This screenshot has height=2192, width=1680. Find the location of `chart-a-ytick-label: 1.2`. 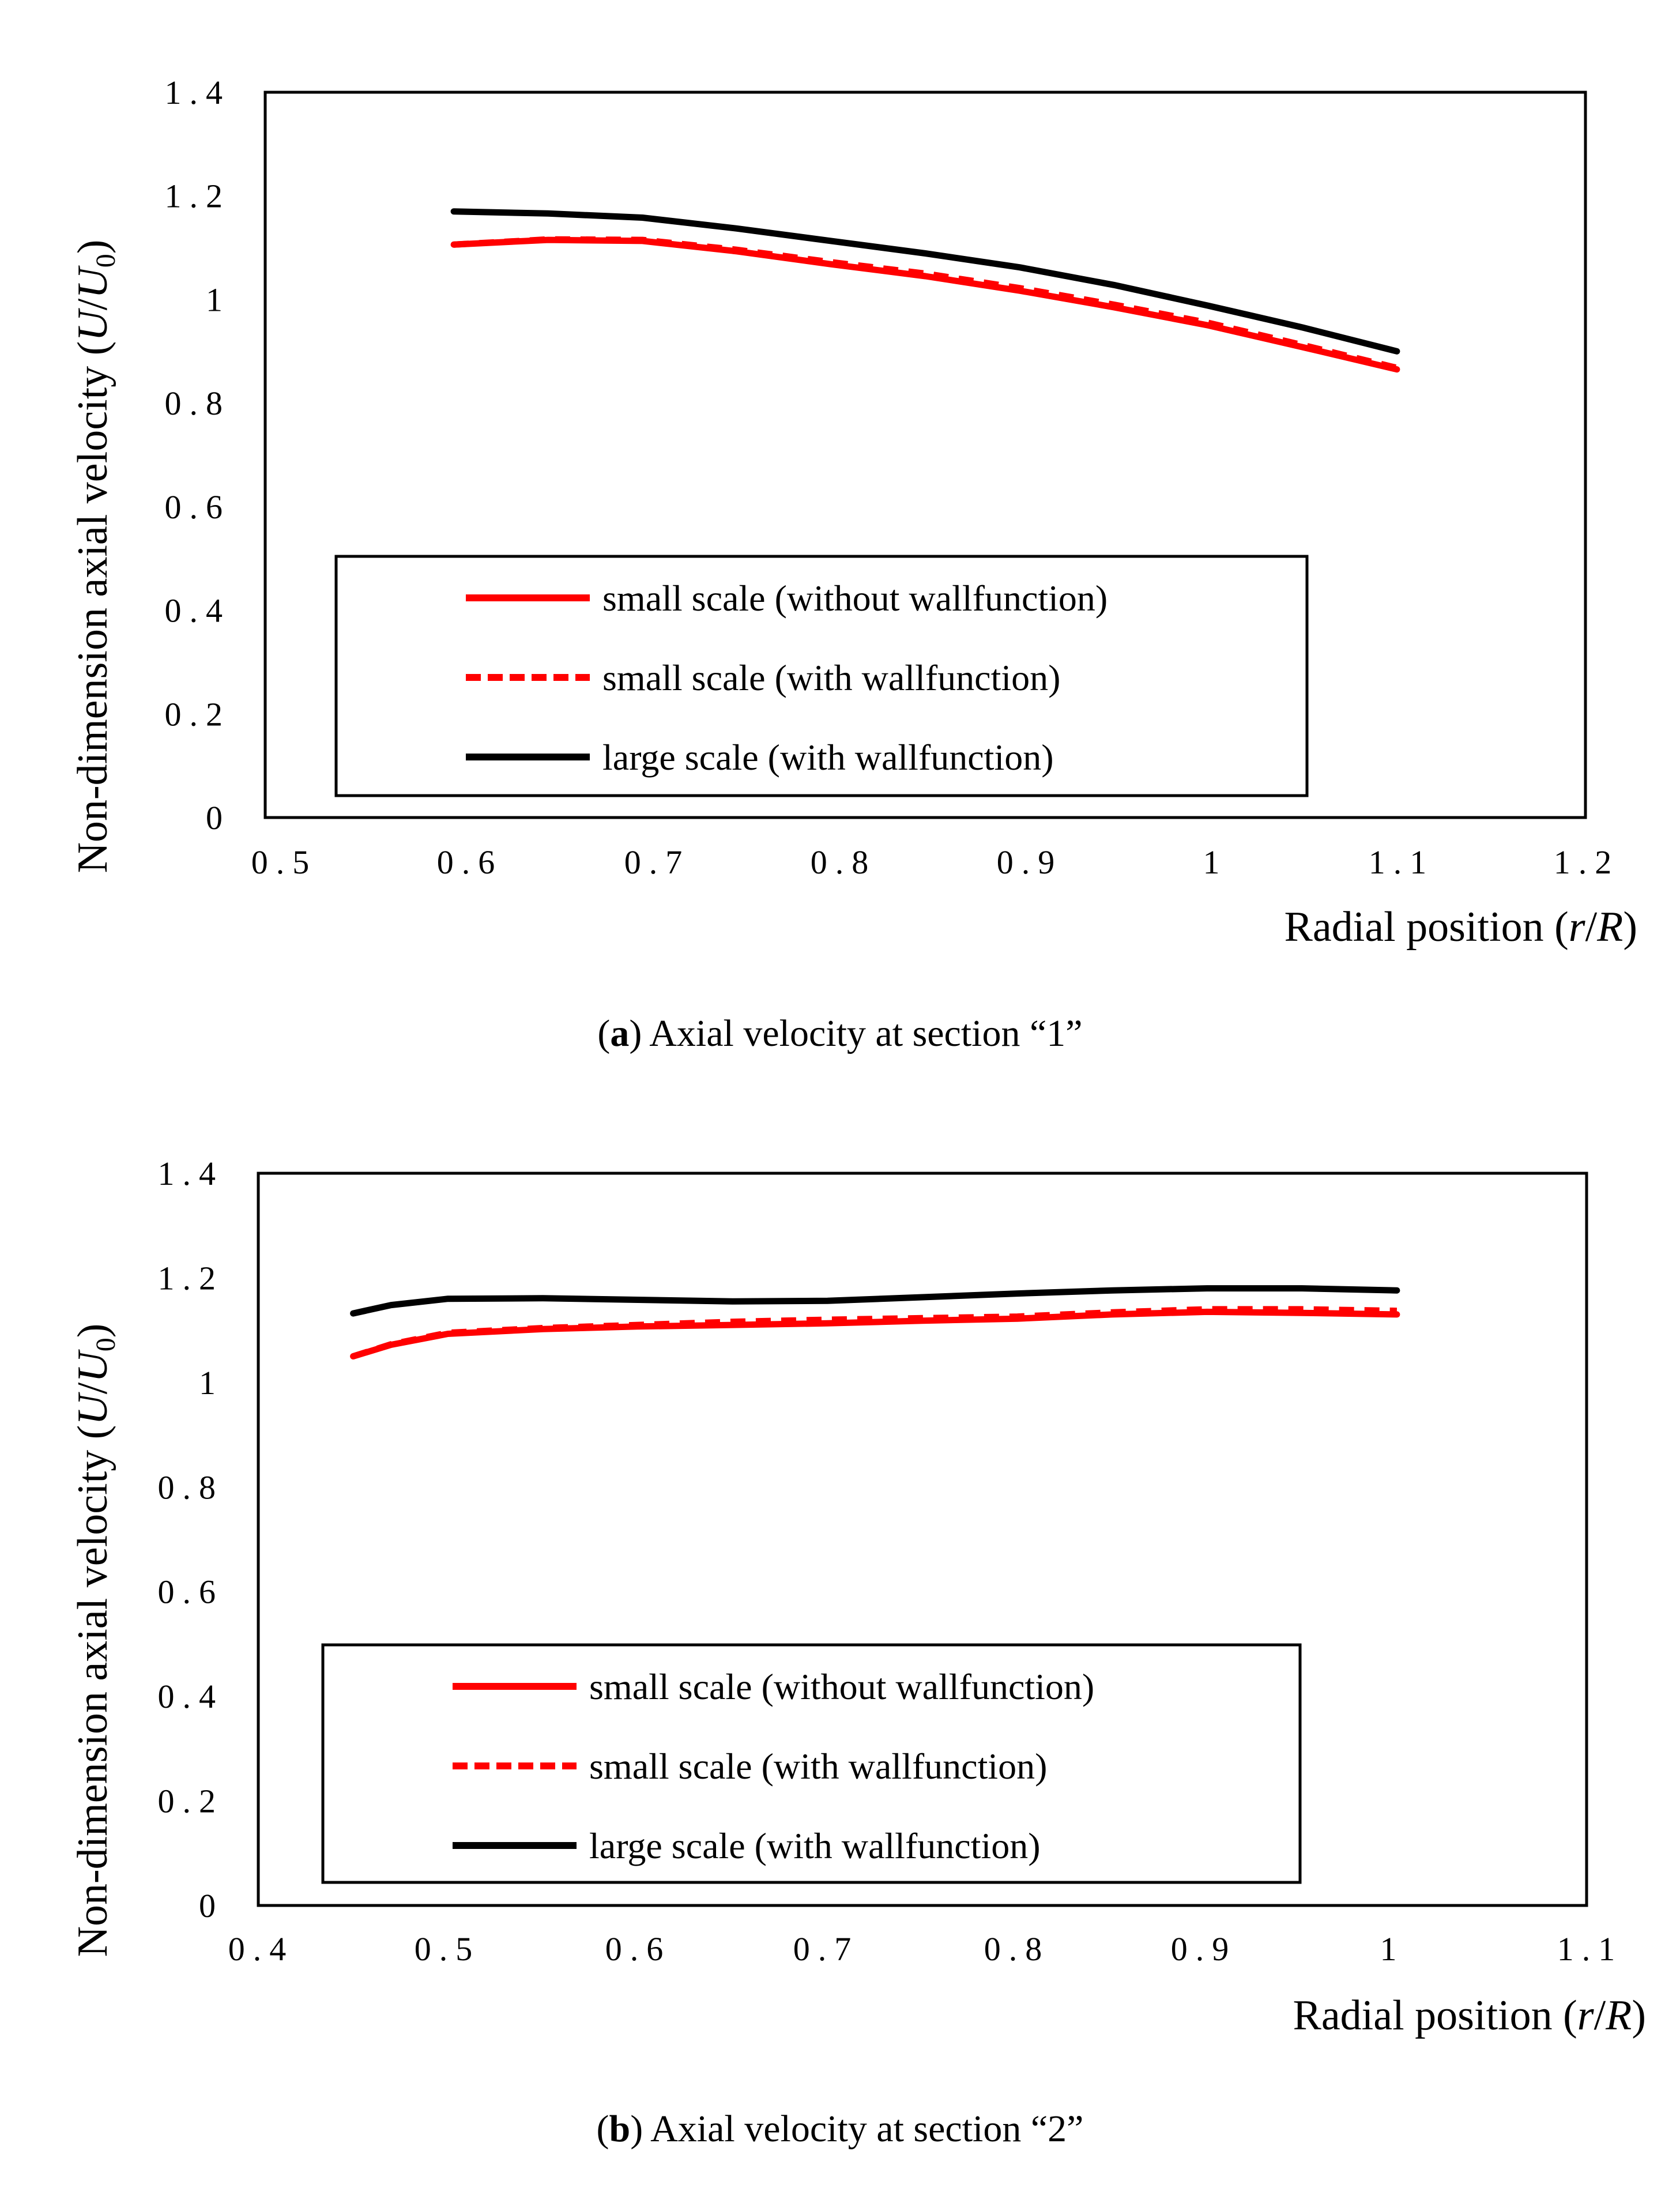

chart-a-ytick-label: 1.2 is located at coordinates (198, 196).